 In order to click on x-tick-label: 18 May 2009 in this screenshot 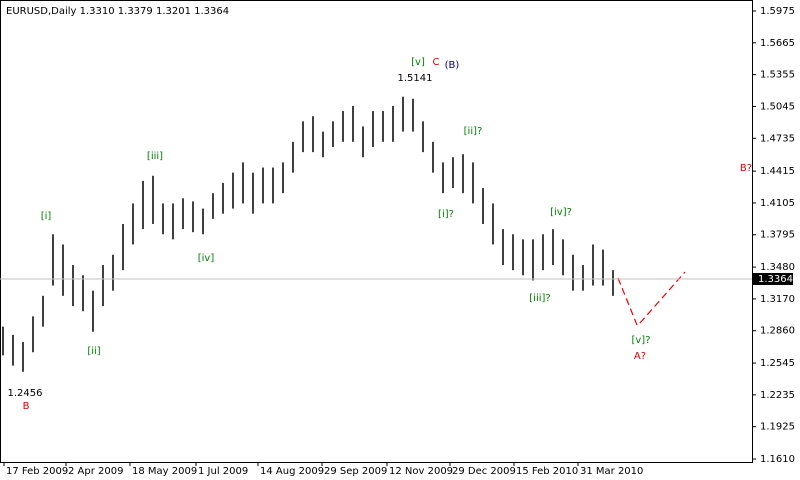, I will do `click(164, 471)`.